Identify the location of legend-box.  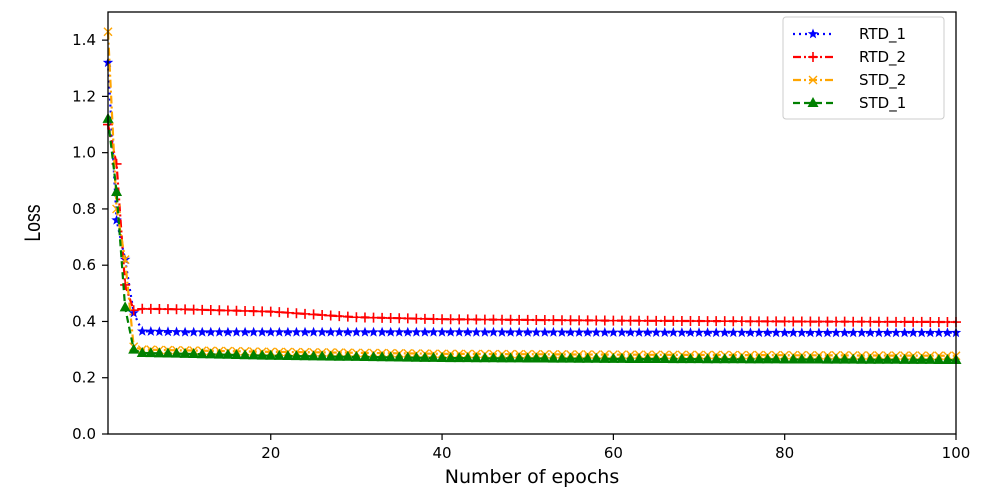
(863, 68).